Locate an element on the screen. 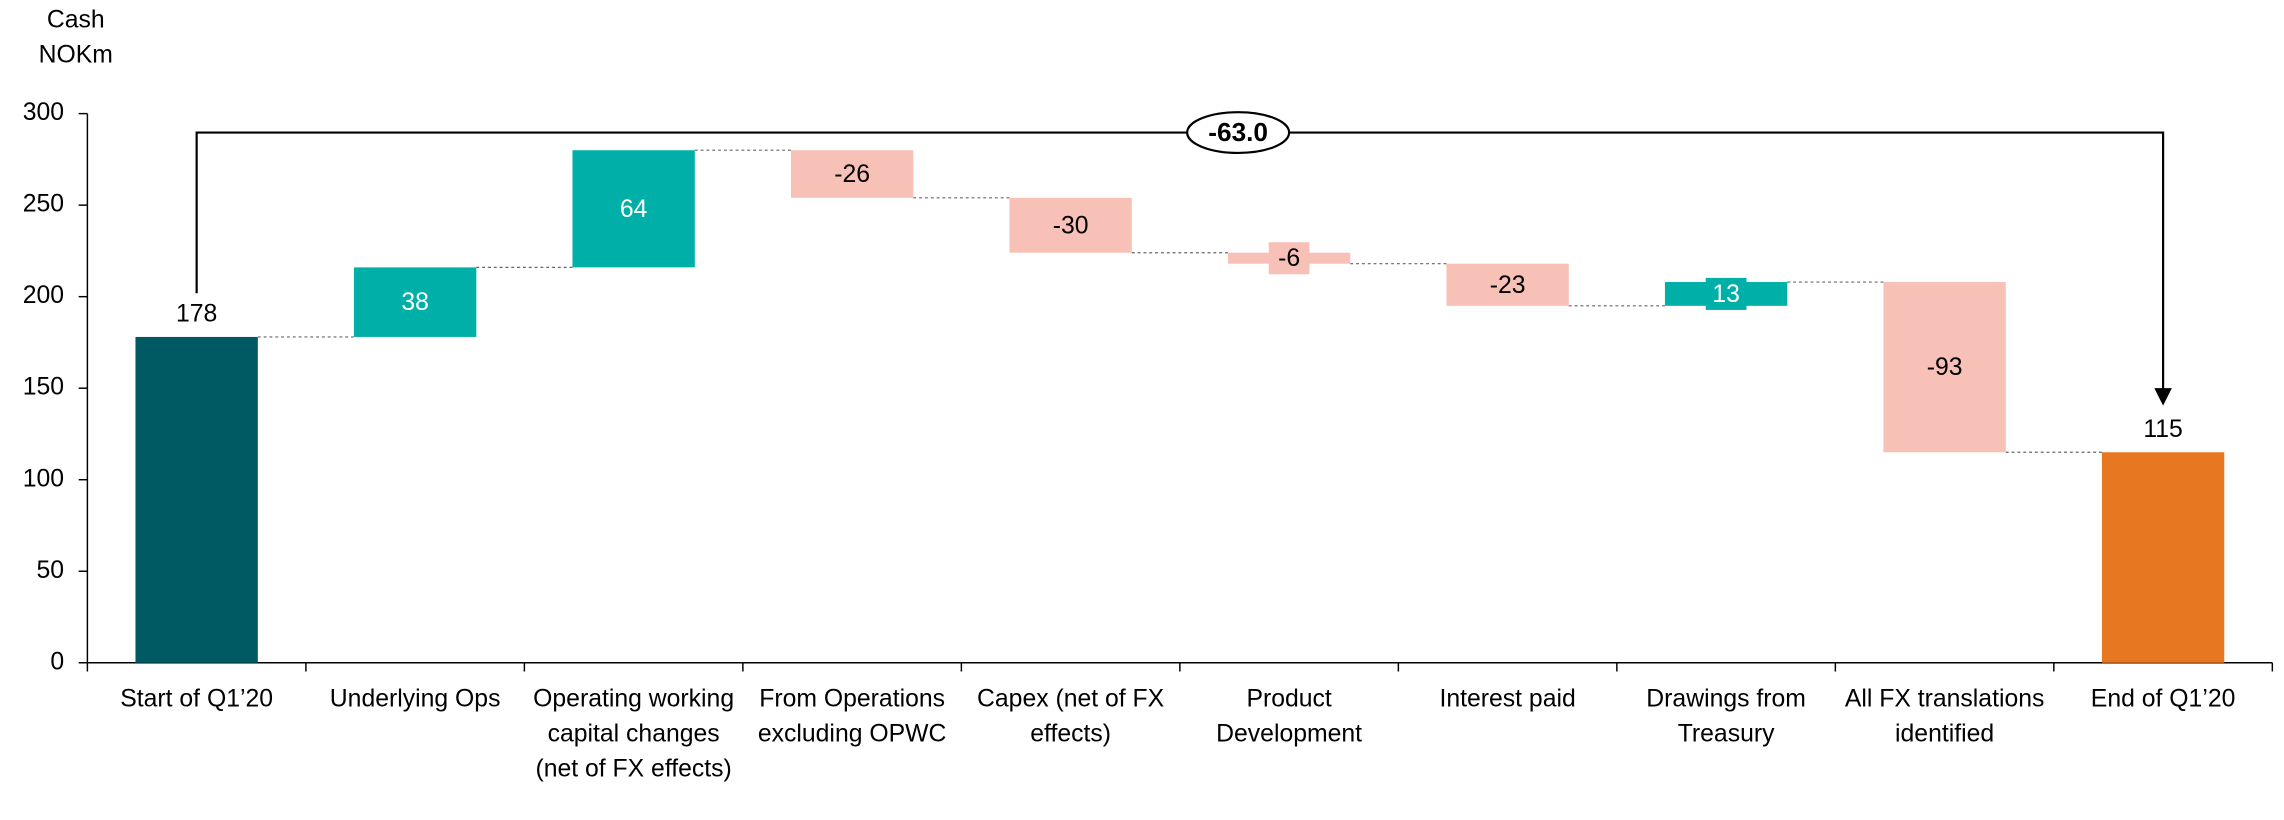 This screenshot has height=820, width=2284. x-tick-label: Product Development is located at coordinates (1289, 716).